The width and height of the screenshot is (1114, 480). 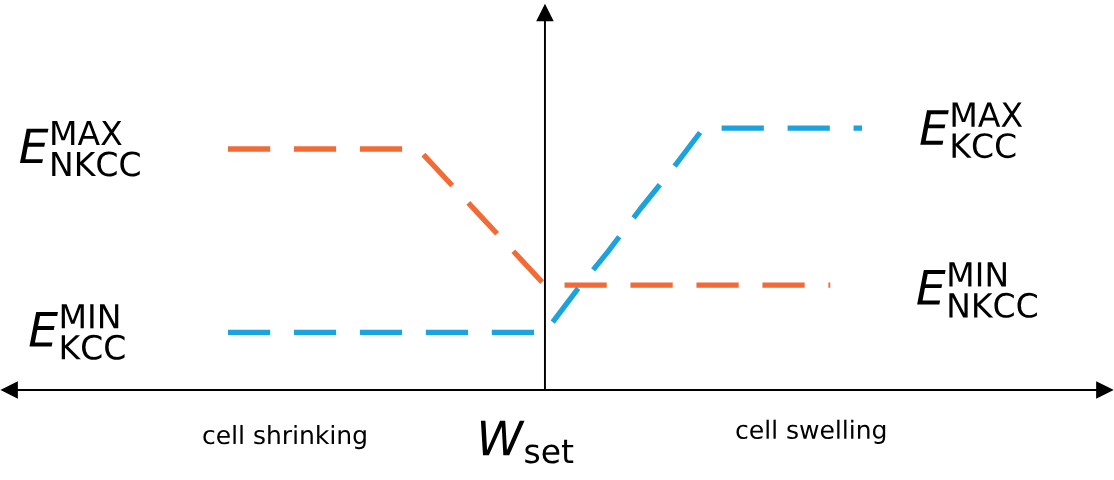 What do you see at coordinates (77, 332) in the screenshot?
I see `text: E$^{MIN}$$_{KCC}$` at bounding box center [77, 332].